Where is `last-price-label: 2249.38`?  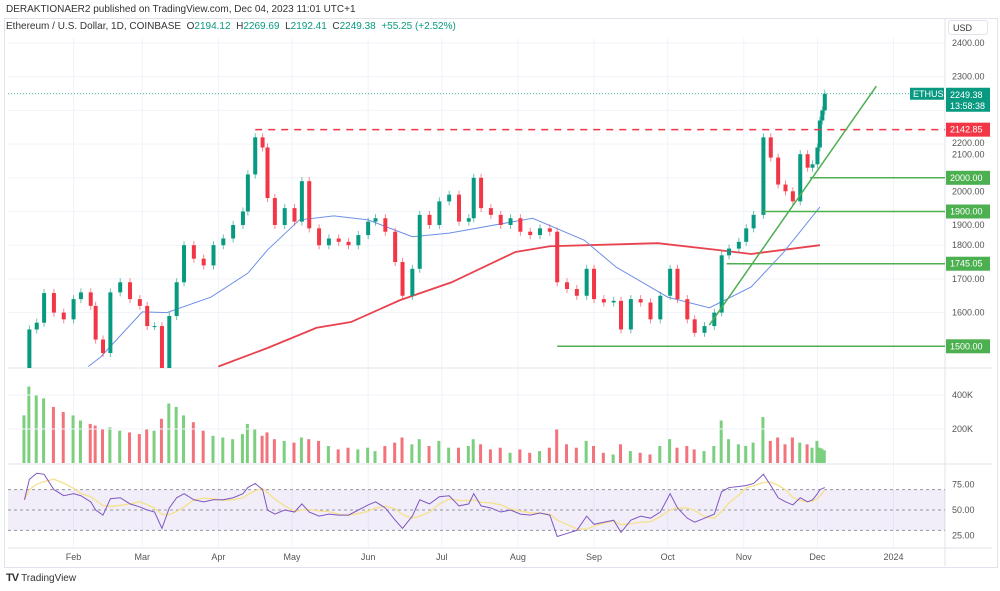
last-price-label: 2249.38 is located at coordinates (966, 95).